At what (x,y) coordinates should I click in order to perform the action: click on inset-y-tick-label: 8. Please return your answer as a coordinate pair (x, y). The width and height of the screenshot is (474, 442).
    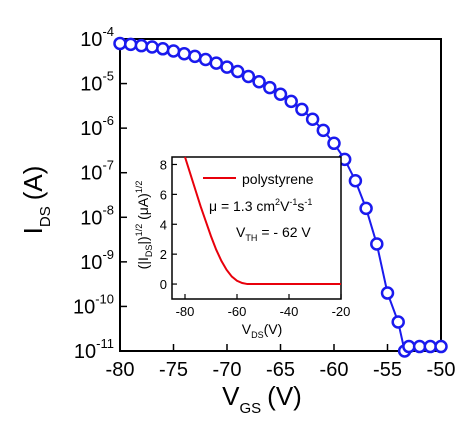
    Looking at the image, I should click on (163, 164).